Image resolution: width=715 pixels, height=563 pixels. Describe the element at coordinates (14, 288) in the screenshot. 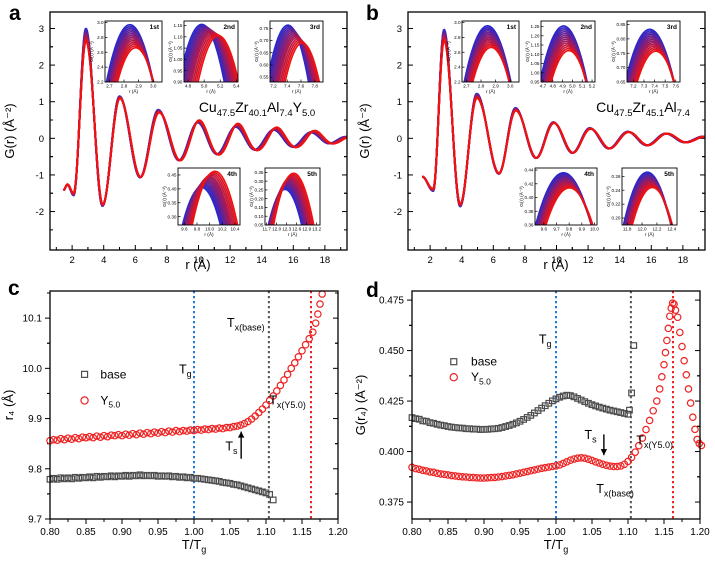

I see `panel-c-letter: c` at that location.